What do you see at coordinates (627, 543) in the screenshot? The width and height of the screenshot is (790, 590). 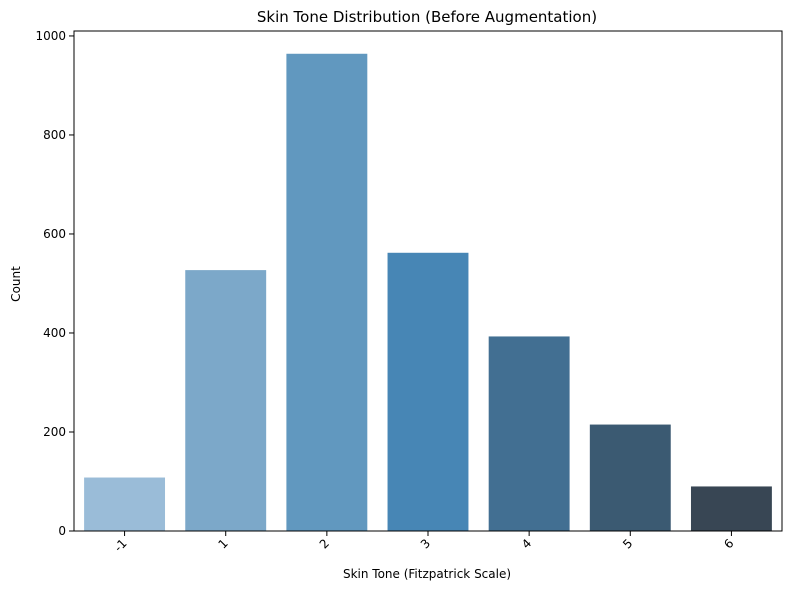 I see `x-tick-label: 5` at bounding box center [627, 543].